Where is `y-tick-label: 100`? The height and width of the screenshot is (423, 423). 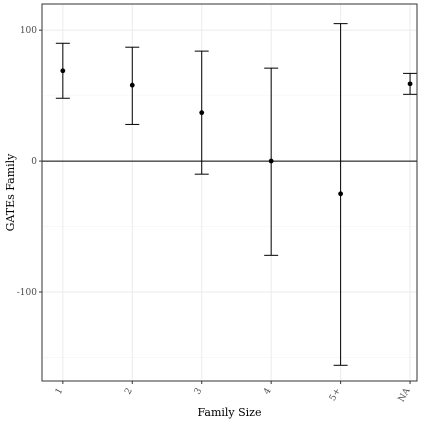
y-tick-label: 100 is located at coordinates (28, 31).